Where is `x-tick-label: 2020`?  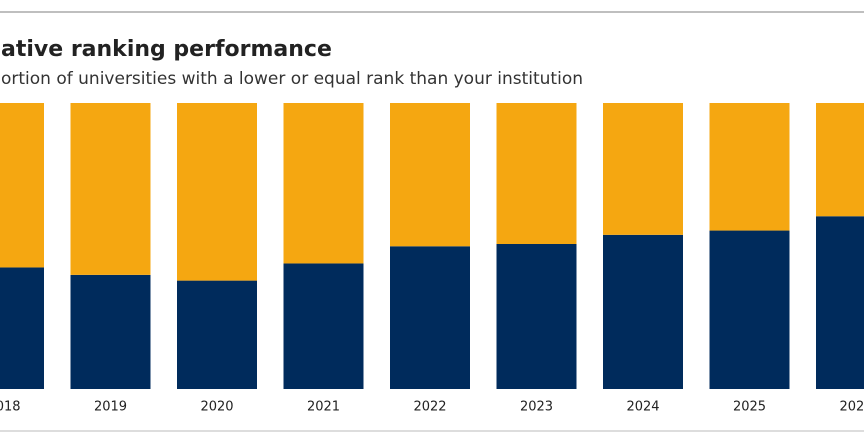 x-tick-label: 2020 is located at coordinates (216, 407).